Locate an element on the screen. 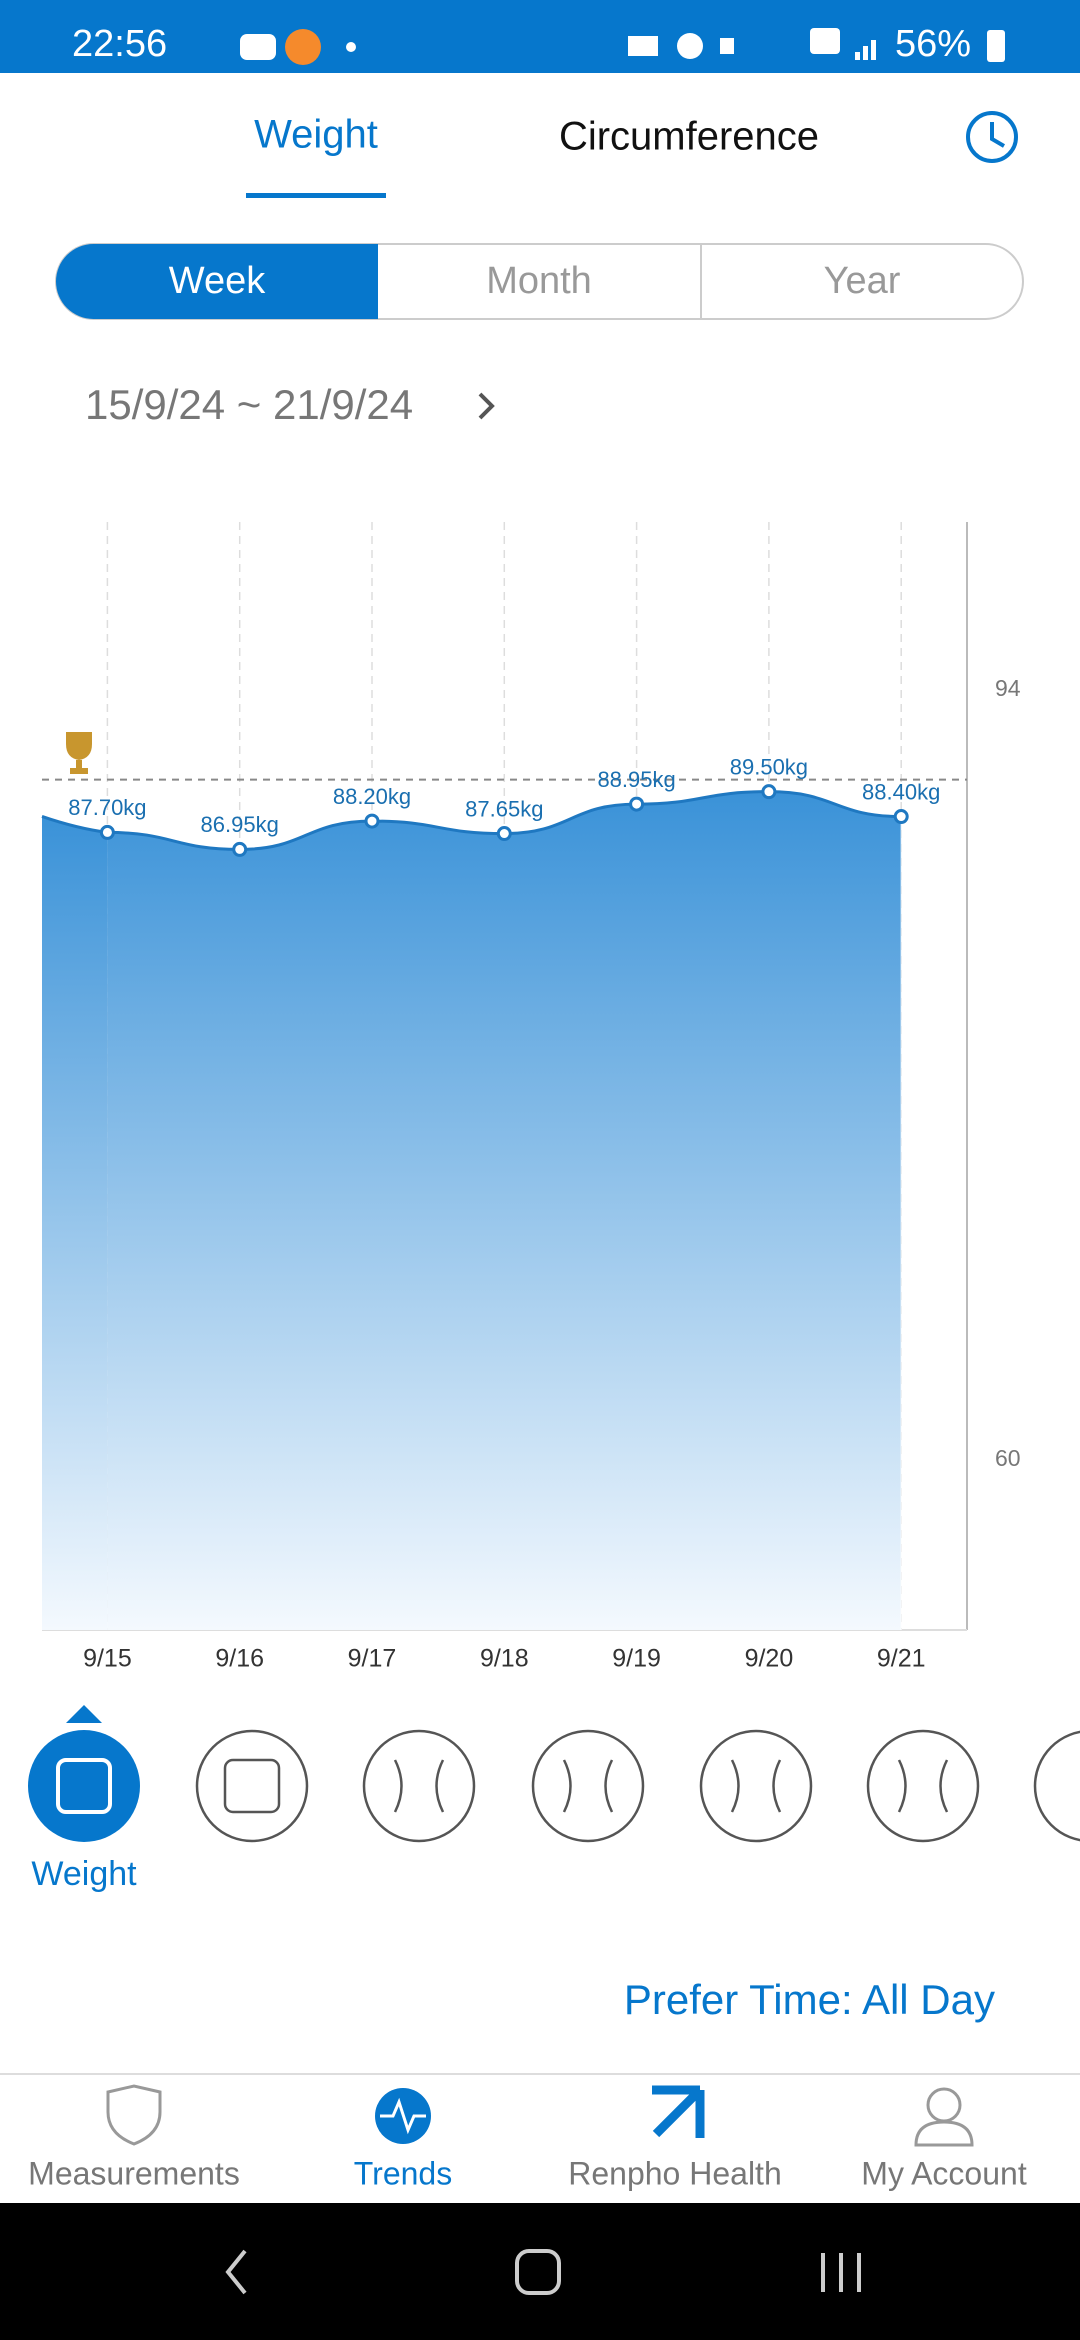 This screenshot has width=1080, height=2340. tab: Circumference is located at coordinates (689, 137).